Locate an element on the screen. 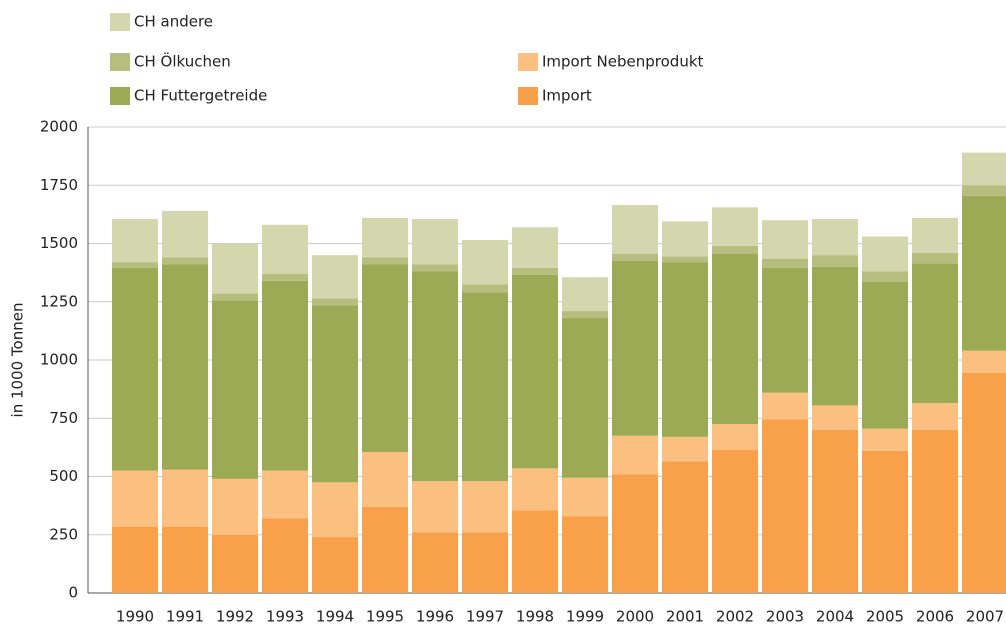 The width and height of the screenshot is (1006, 628). x-tick-label: 2006 is located at coordinates (935, 617).